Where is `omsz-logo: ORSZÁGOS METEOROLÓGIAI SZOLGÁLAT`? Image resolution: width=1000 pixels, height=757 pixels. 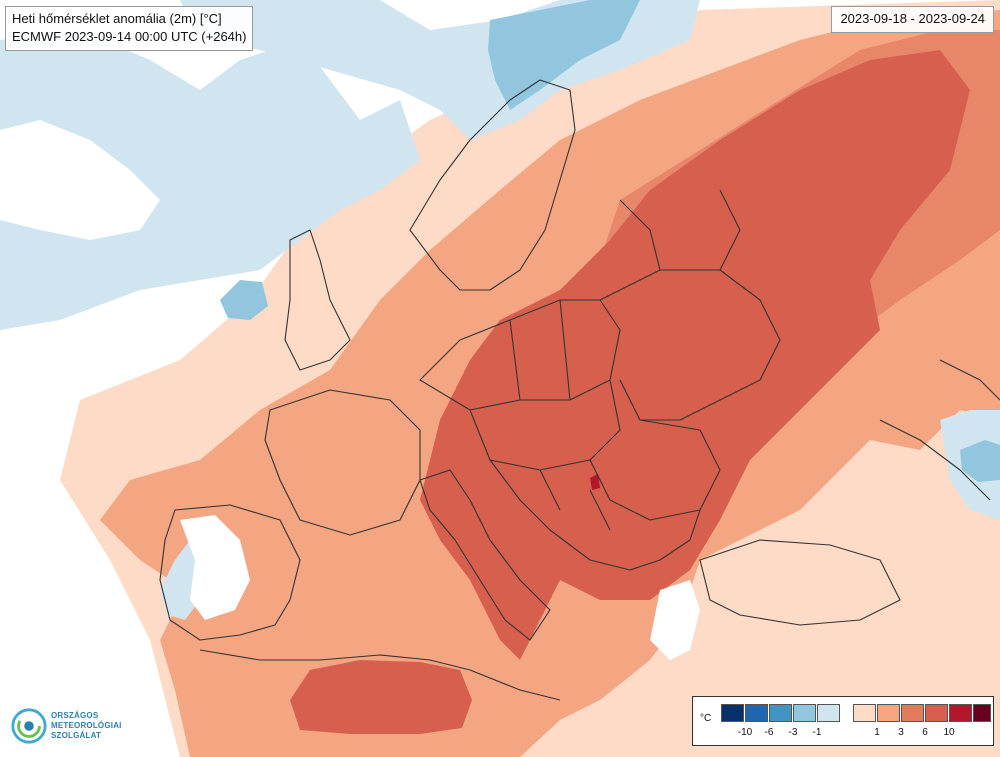 omsz-logo: ORSZÁGOS METEOROLÓGIAI SZOLGÁLAT is located at coordinates (69, 726).